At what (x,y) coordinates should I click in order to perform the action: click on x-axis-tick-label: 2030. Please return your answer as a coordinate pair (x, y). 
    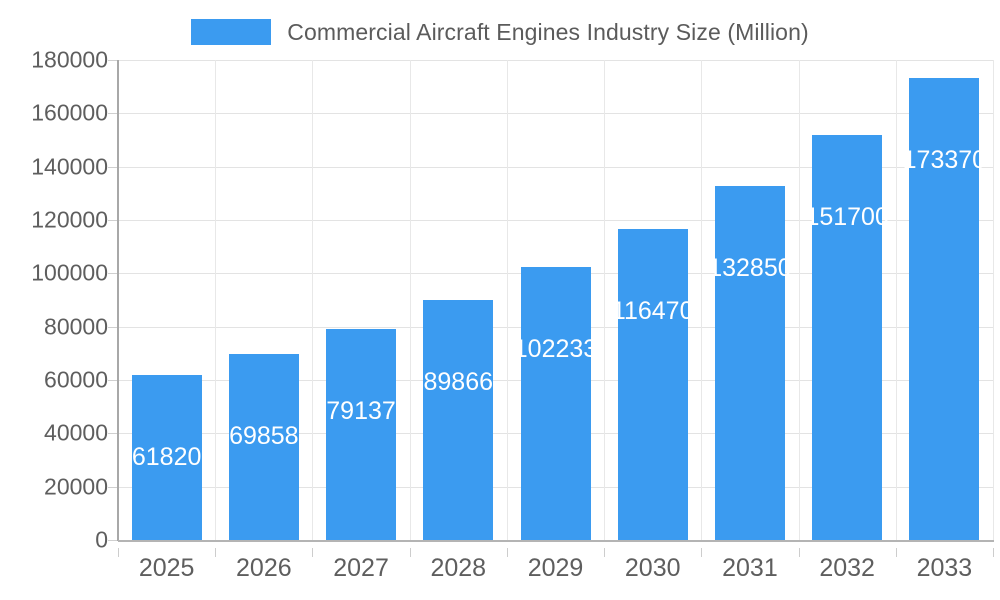
    Looking at the image, I should click on (652, 568).